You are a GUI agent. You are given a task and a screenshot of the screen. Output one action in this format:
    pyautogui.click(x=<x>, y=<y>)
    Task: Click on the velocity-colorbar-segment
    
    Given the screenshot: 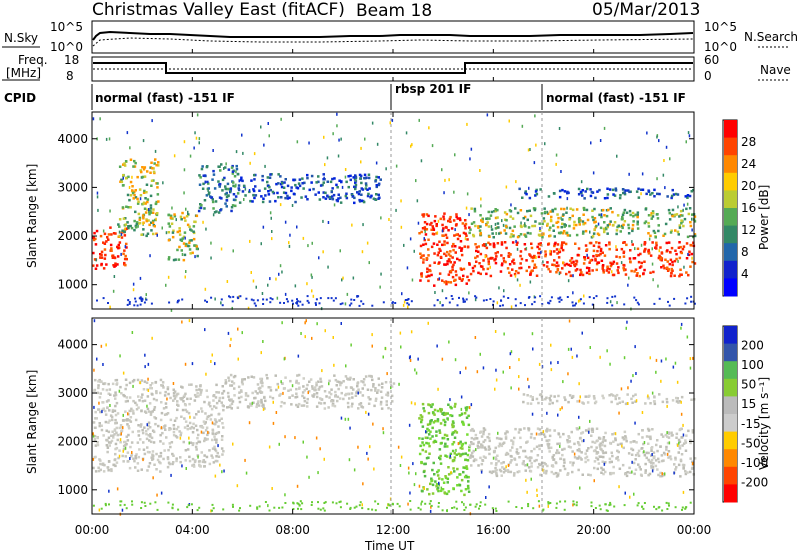 What is the action you would take?
    pyautogui.click(x=730, y=458)
    